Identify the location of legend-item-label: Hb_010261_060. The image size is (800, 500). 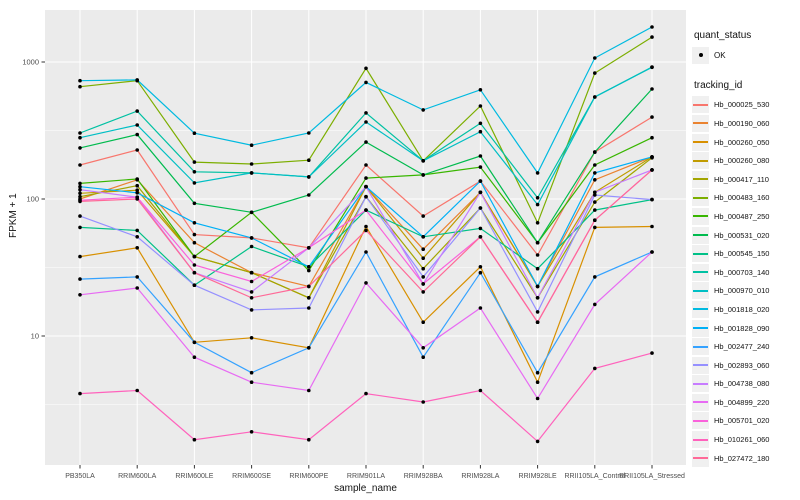
(742, 440).